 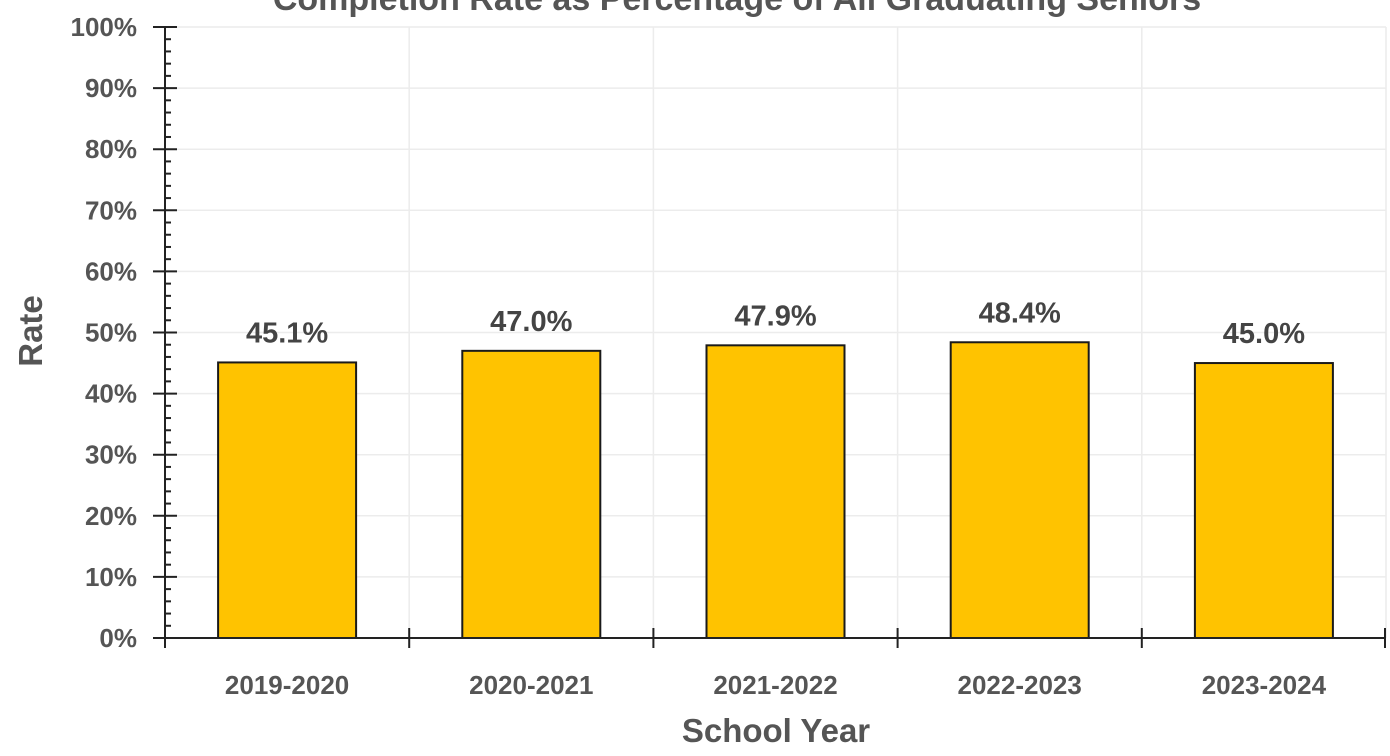 I want to click on y-tick-label: 90%, so click(x=111, y=88).